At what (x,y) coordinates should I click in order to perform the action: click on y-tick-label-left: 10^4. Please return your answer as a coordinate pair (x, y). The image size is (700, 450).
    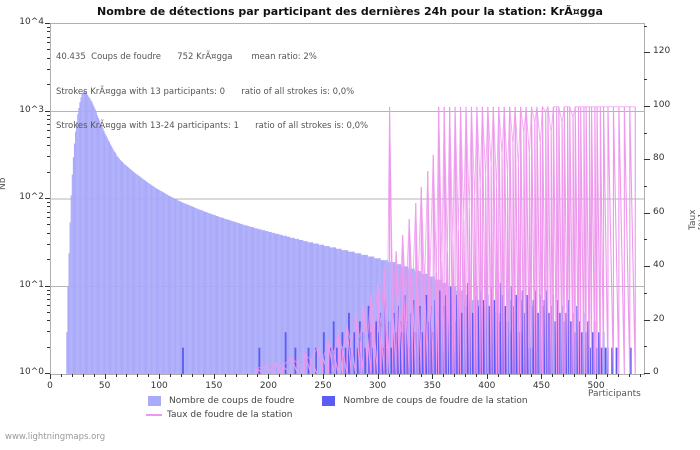
    Looking at the image, I should click on (31, 22).